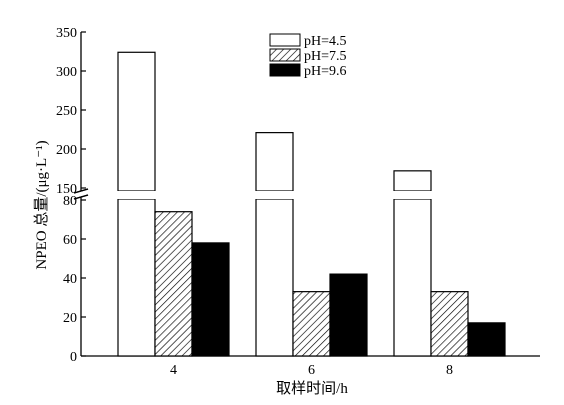 This screenshot has height=405, width=564. What do you see at coordinates (66, 111) in the screenshot?
I see `y-tick-label-upper: 250` at bounding box center [66, 111].